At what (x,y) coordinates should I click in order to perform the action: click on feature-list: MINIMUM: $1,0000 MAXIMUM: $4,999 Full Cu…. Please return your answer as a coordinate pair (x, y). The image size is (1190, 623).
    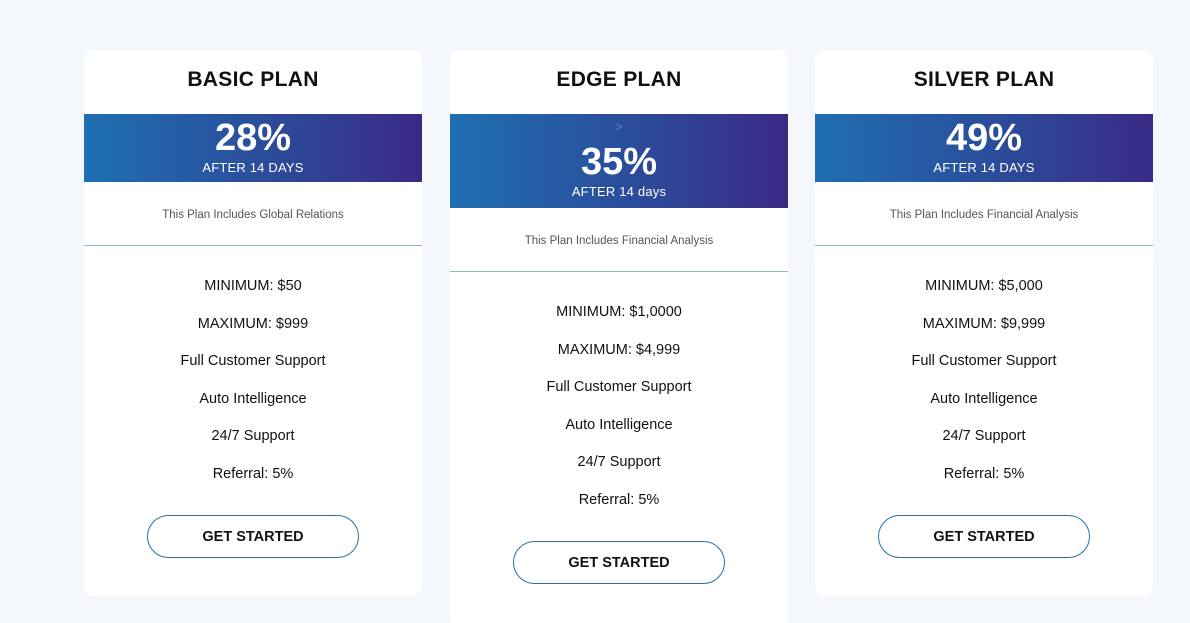
    Looking at the image, I should click on (619, 395).